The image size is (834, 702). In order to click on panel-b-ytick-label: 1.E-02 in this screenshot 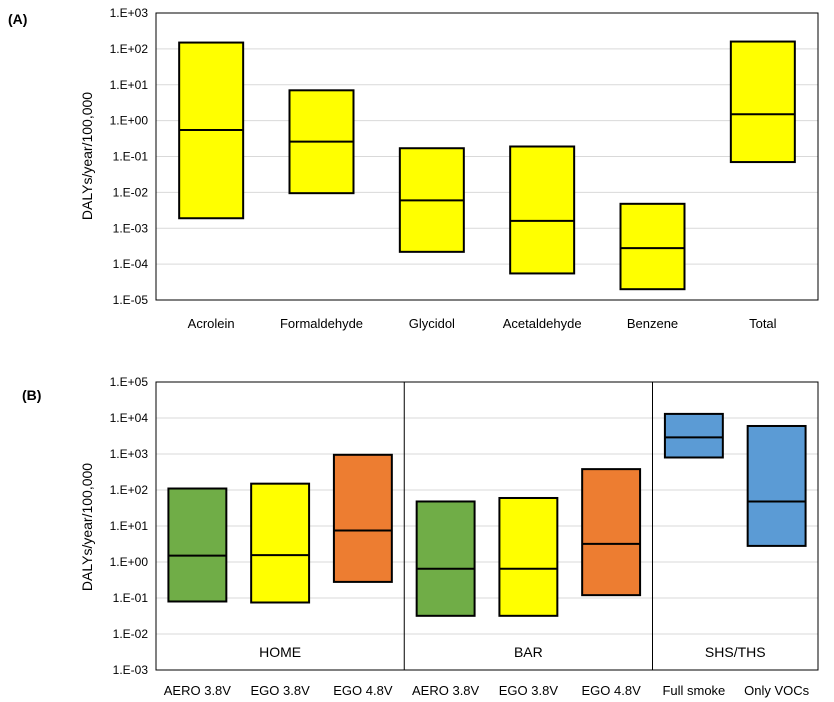, I will do `click(131, 634)`.